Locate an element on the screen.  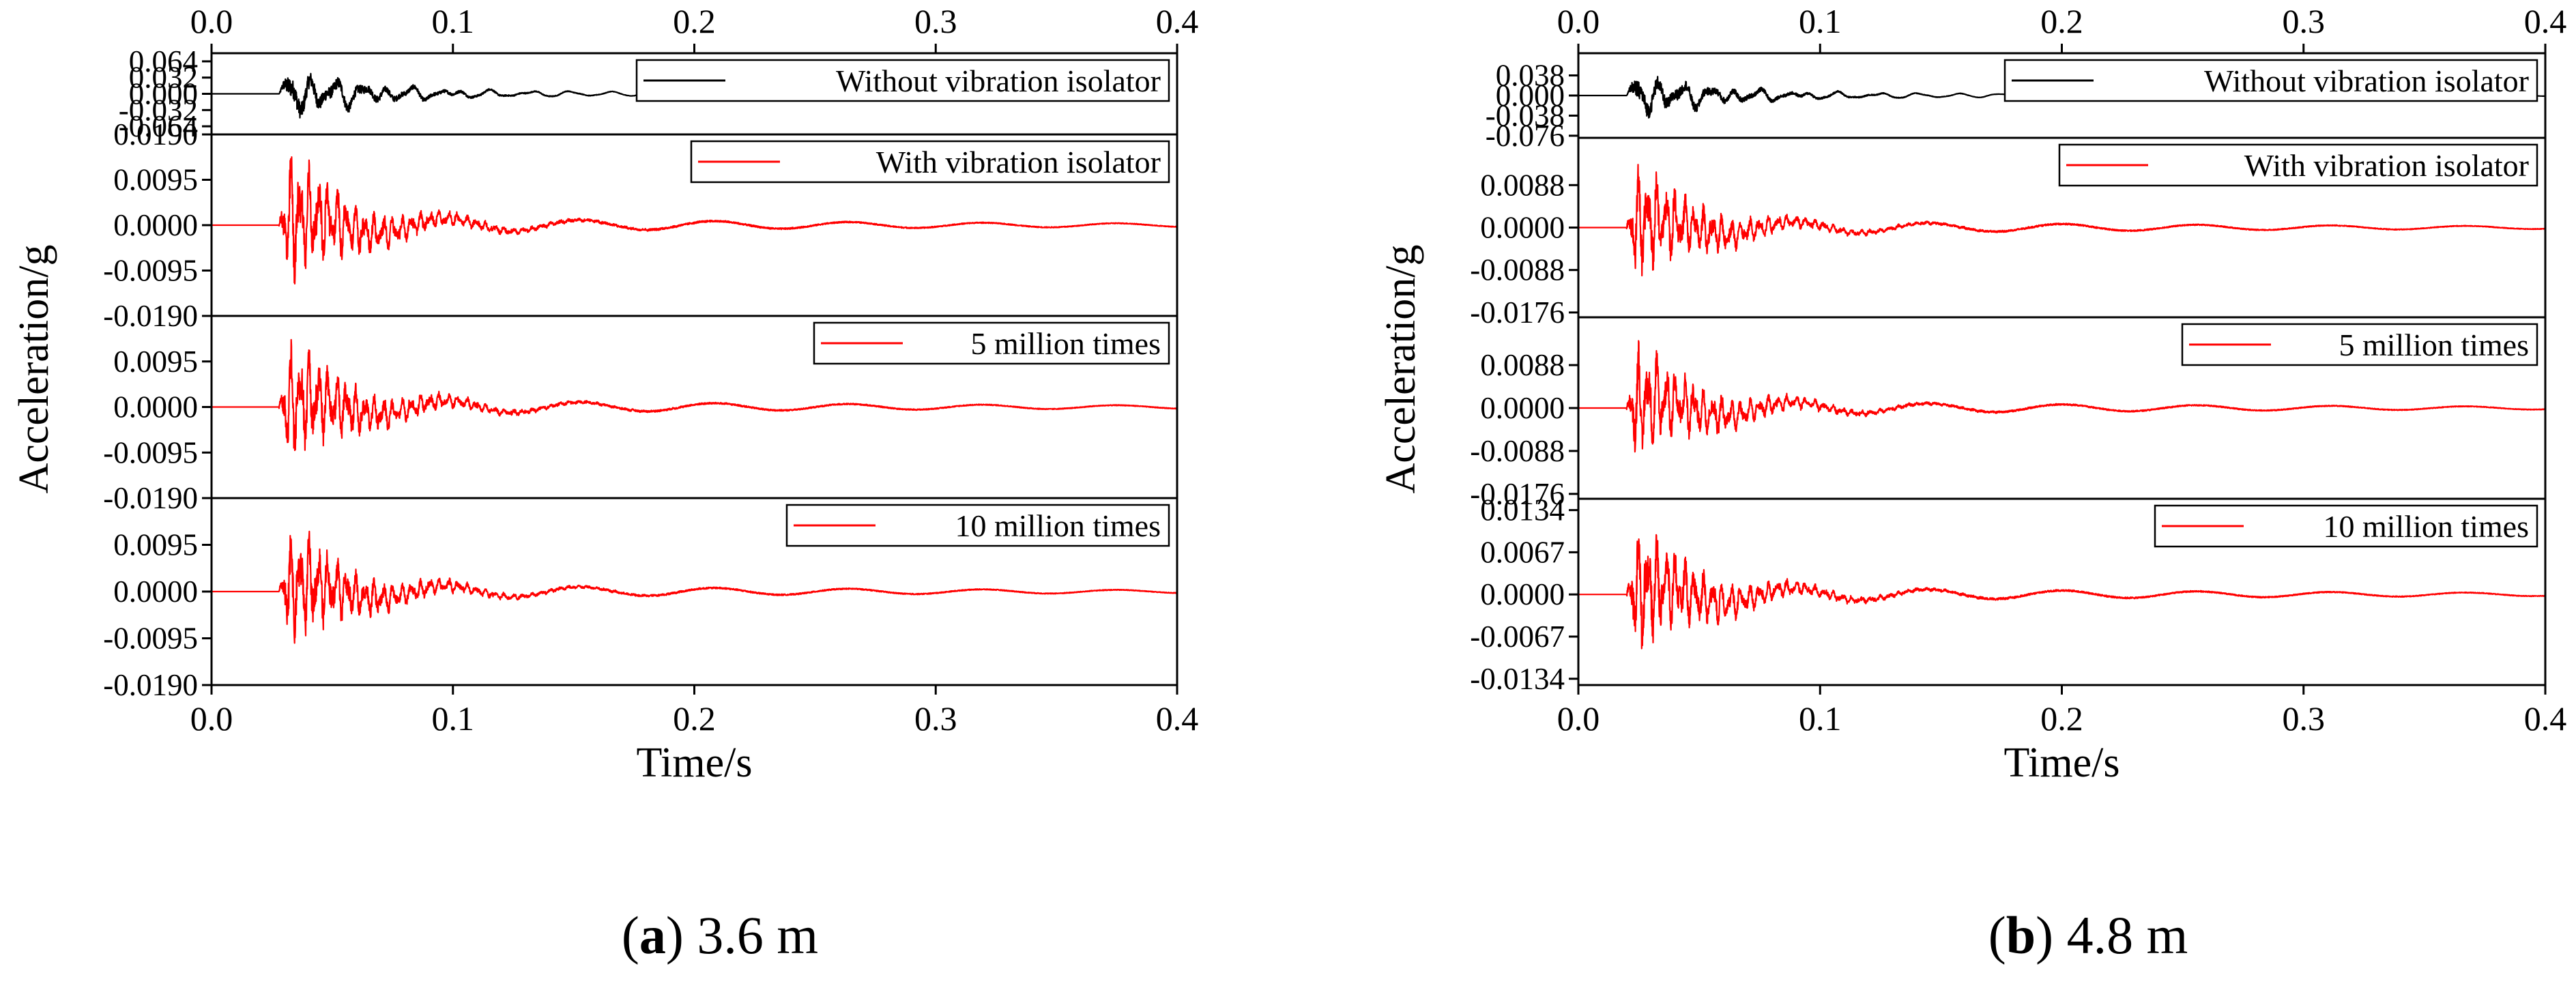
caption-panel-a: (a) 3.6 m is located at coordinates (720, 935).